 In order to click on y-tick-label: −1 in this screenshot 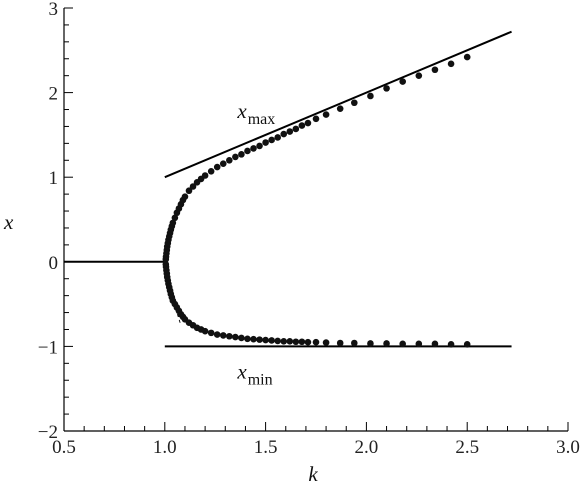, I will do `click(48, 347)`.